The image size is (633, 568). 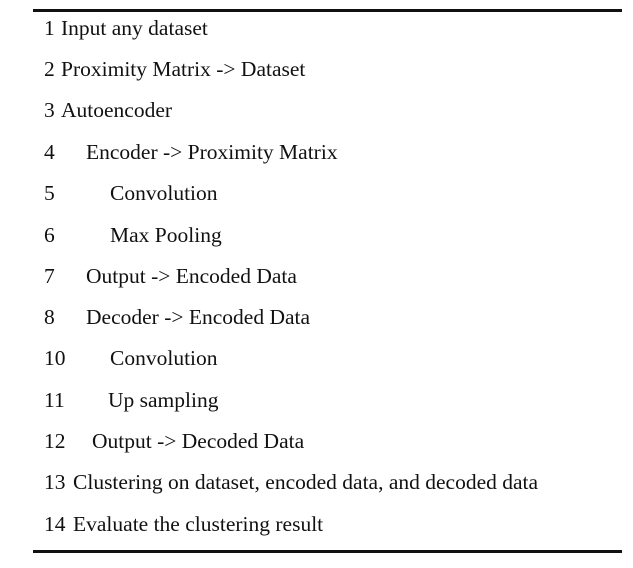 What do you see at coordinates (49, 69) in the screenshot?
I see `line-number: 2` at bounding box center [49, 69].